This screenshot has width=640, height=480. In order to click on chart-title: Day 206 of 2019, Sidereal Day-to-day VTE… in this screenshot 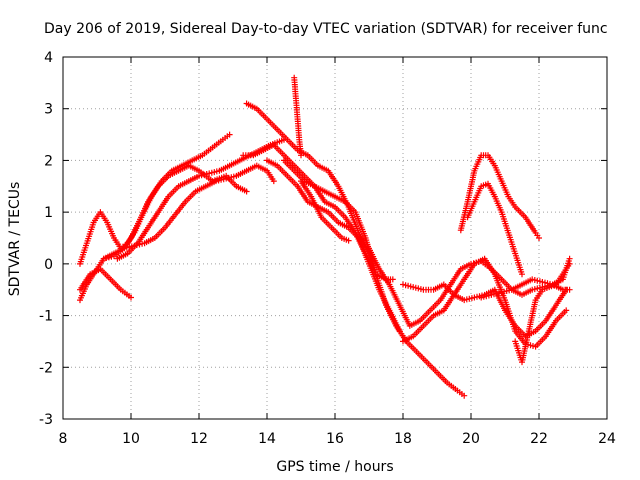, I will do `click(326, 29)`.